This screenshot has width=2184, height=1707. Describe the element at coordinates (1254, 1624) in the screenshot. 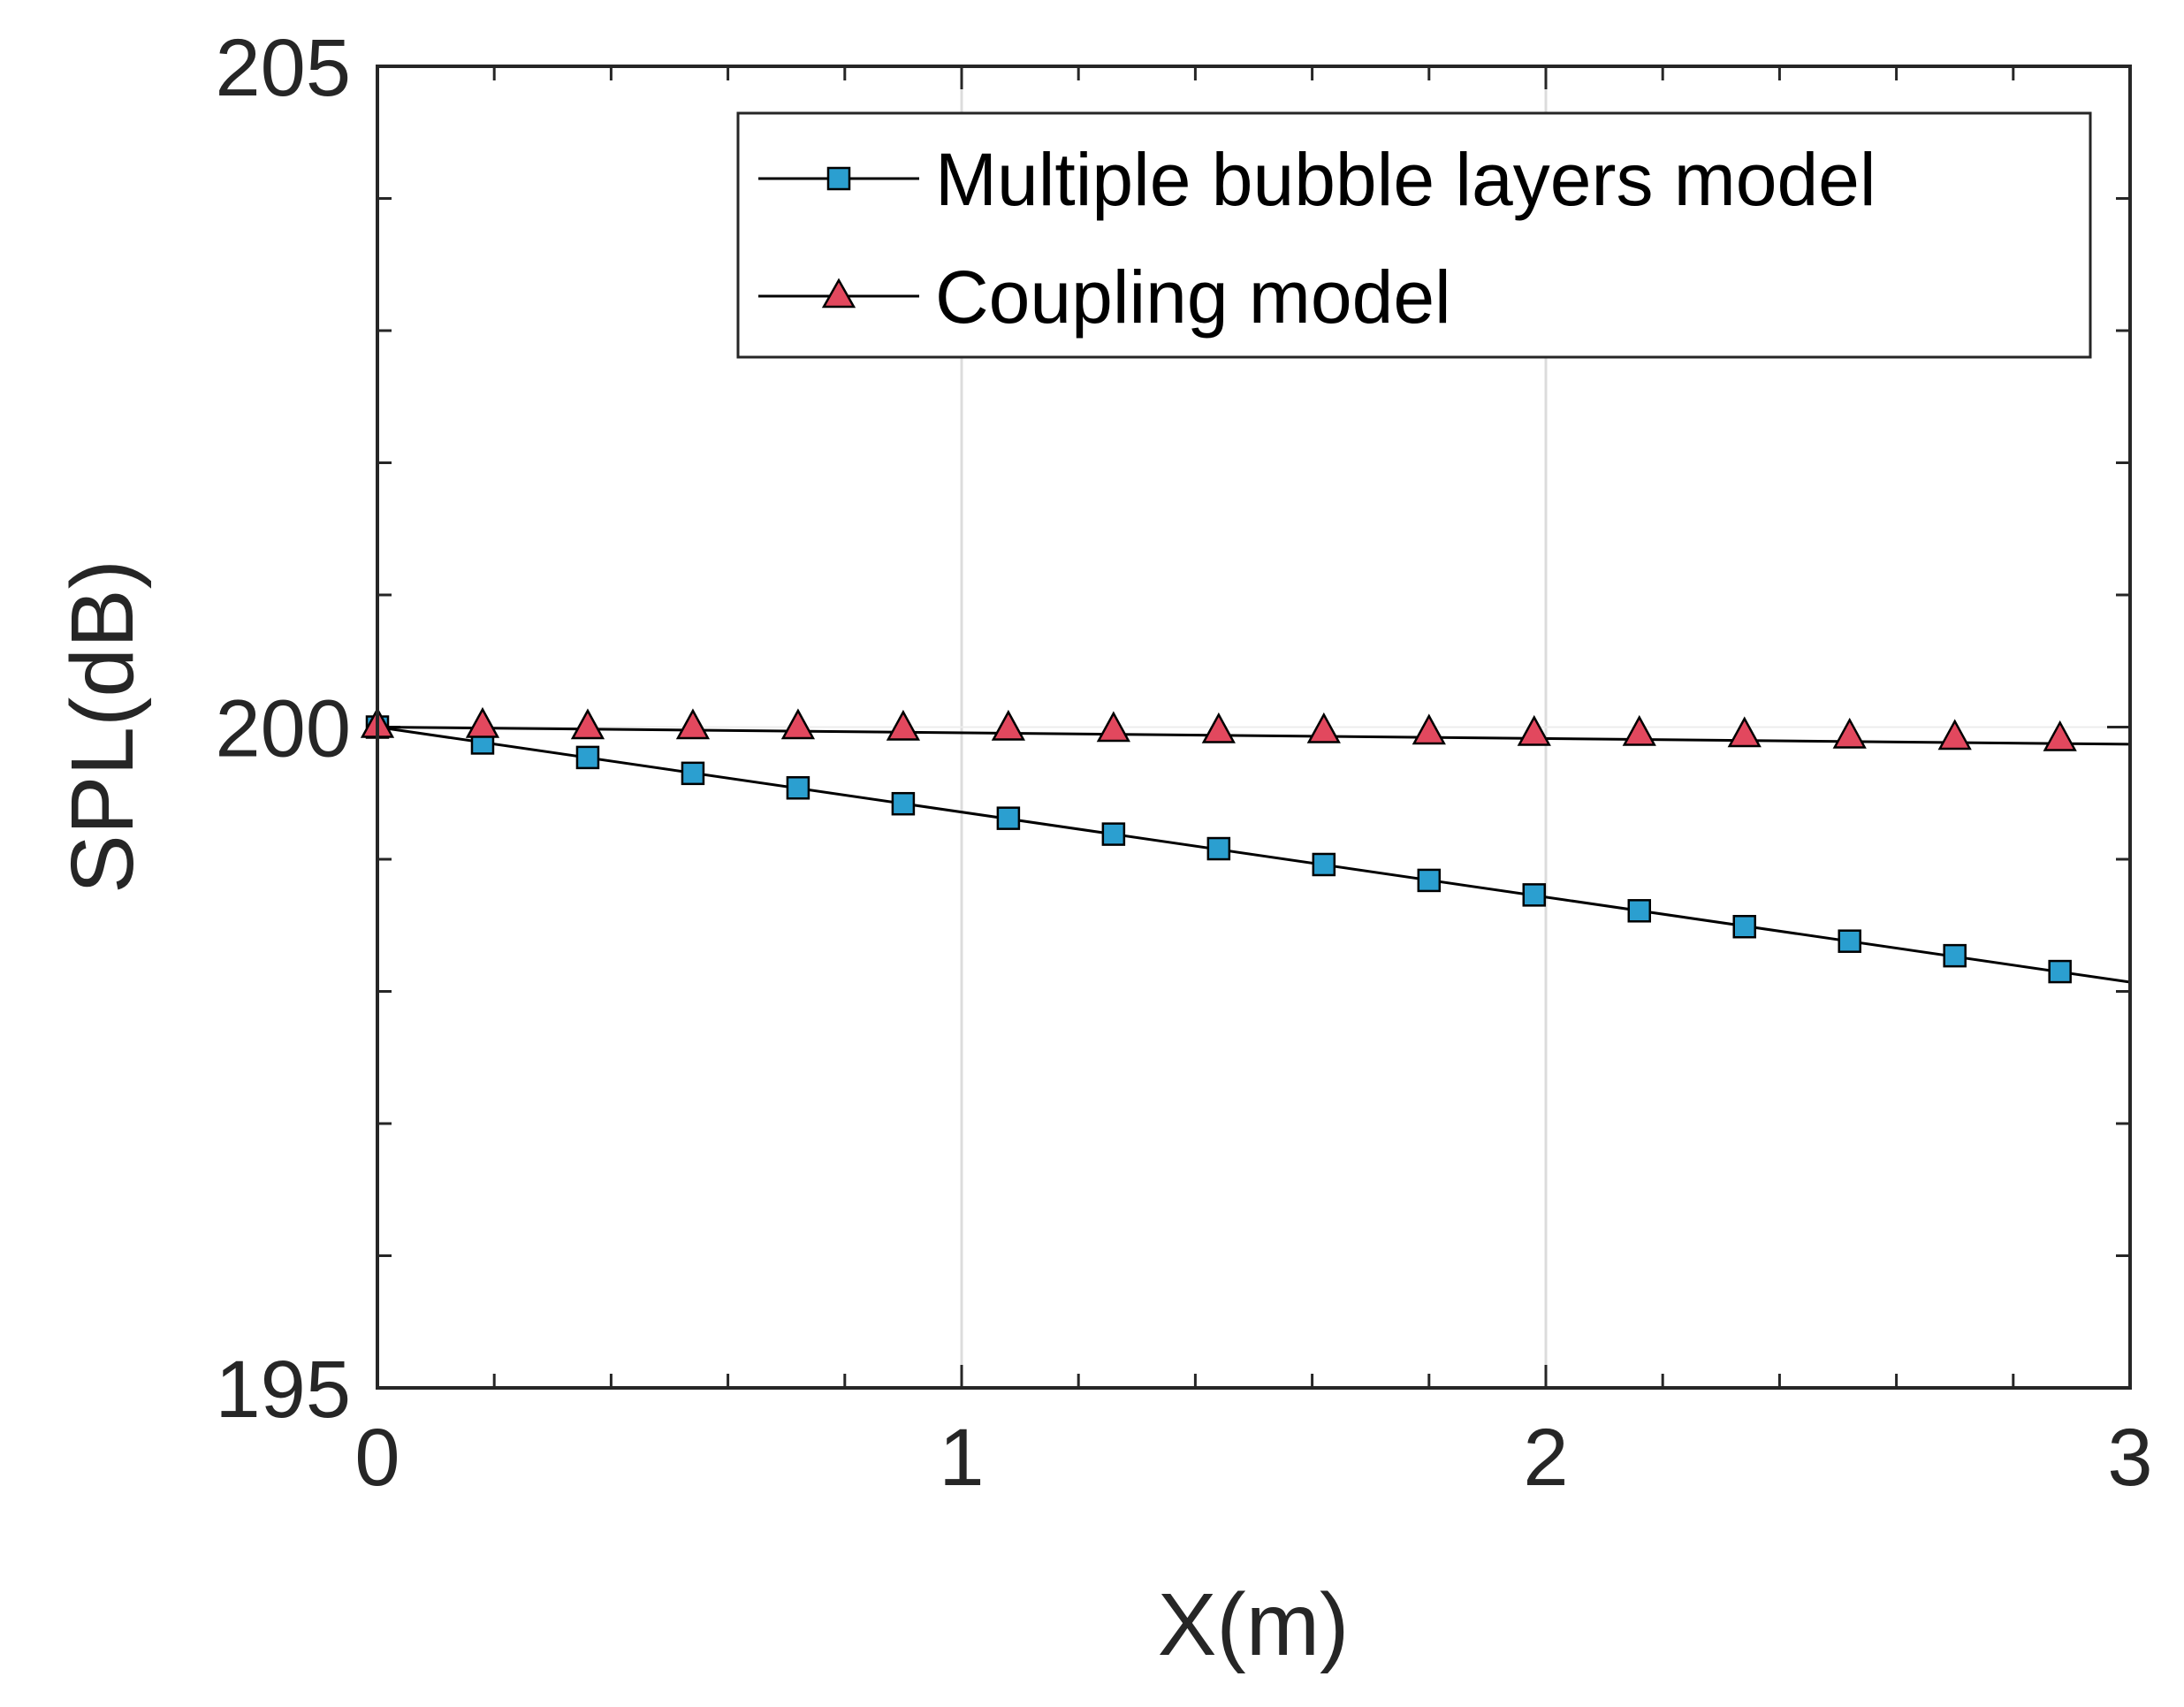

I see `x-axis-title: X(m)` at that location.